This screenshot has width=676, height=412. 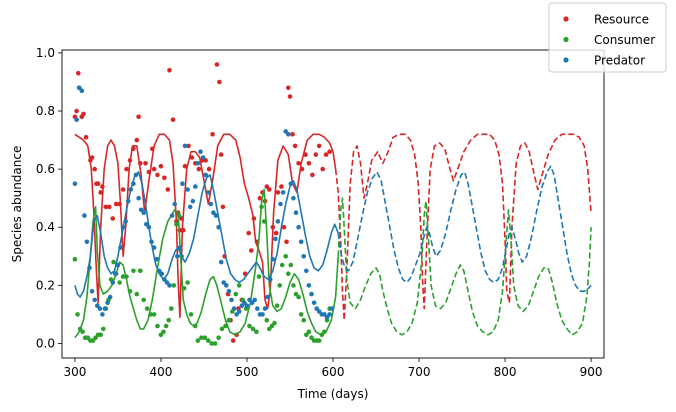 What do you see at coordinates (206, 234) in the screenshot?
I see `predator-fit-line` at bounding box center [206, 234].